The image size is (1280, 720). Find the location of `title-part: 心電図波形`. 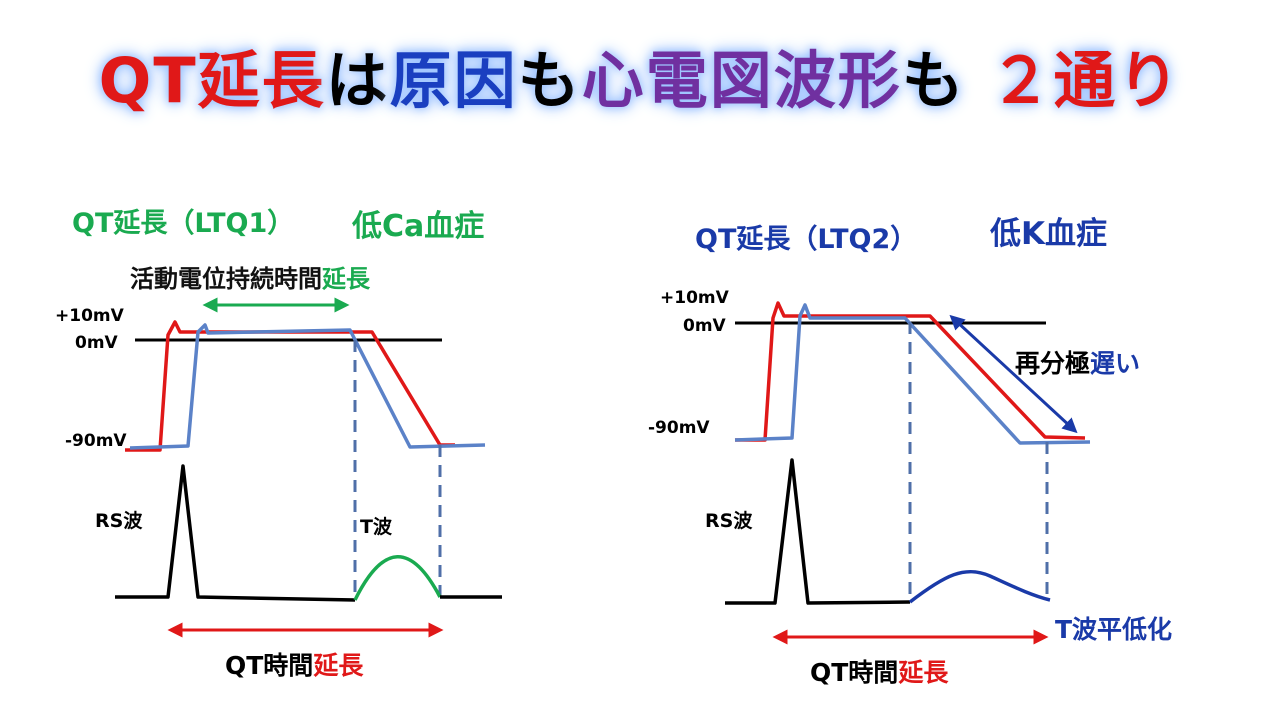

title-part: 心電図波形 is located at coordinates (741, 80).